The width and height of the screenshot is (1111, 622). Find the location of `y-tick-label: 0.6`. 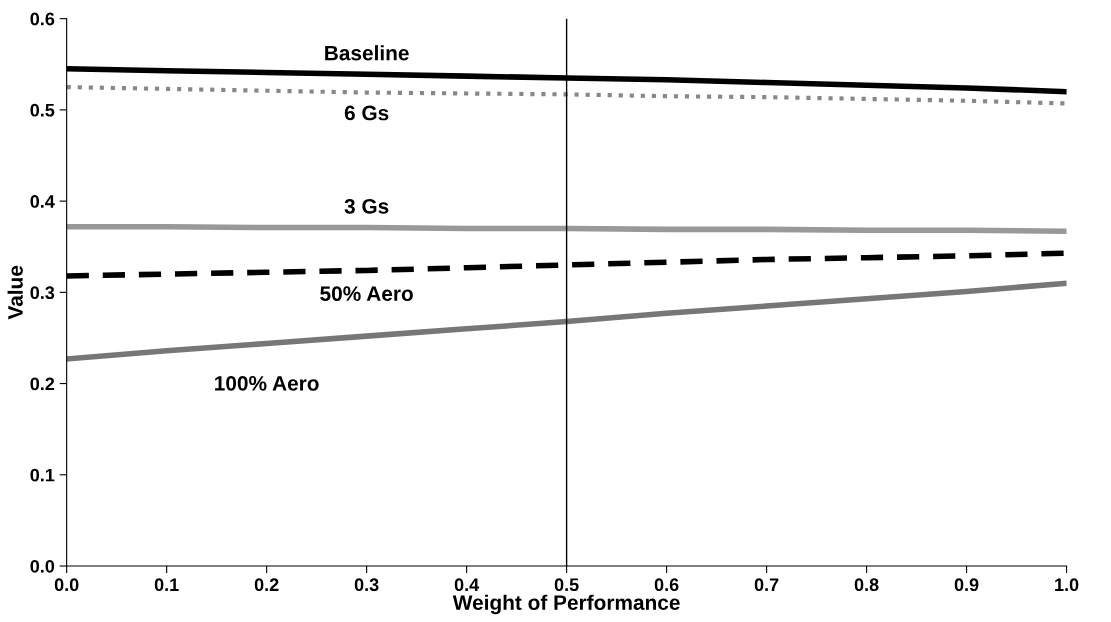

y-tick-label: 0.6 is located at coordinates (42, 19).